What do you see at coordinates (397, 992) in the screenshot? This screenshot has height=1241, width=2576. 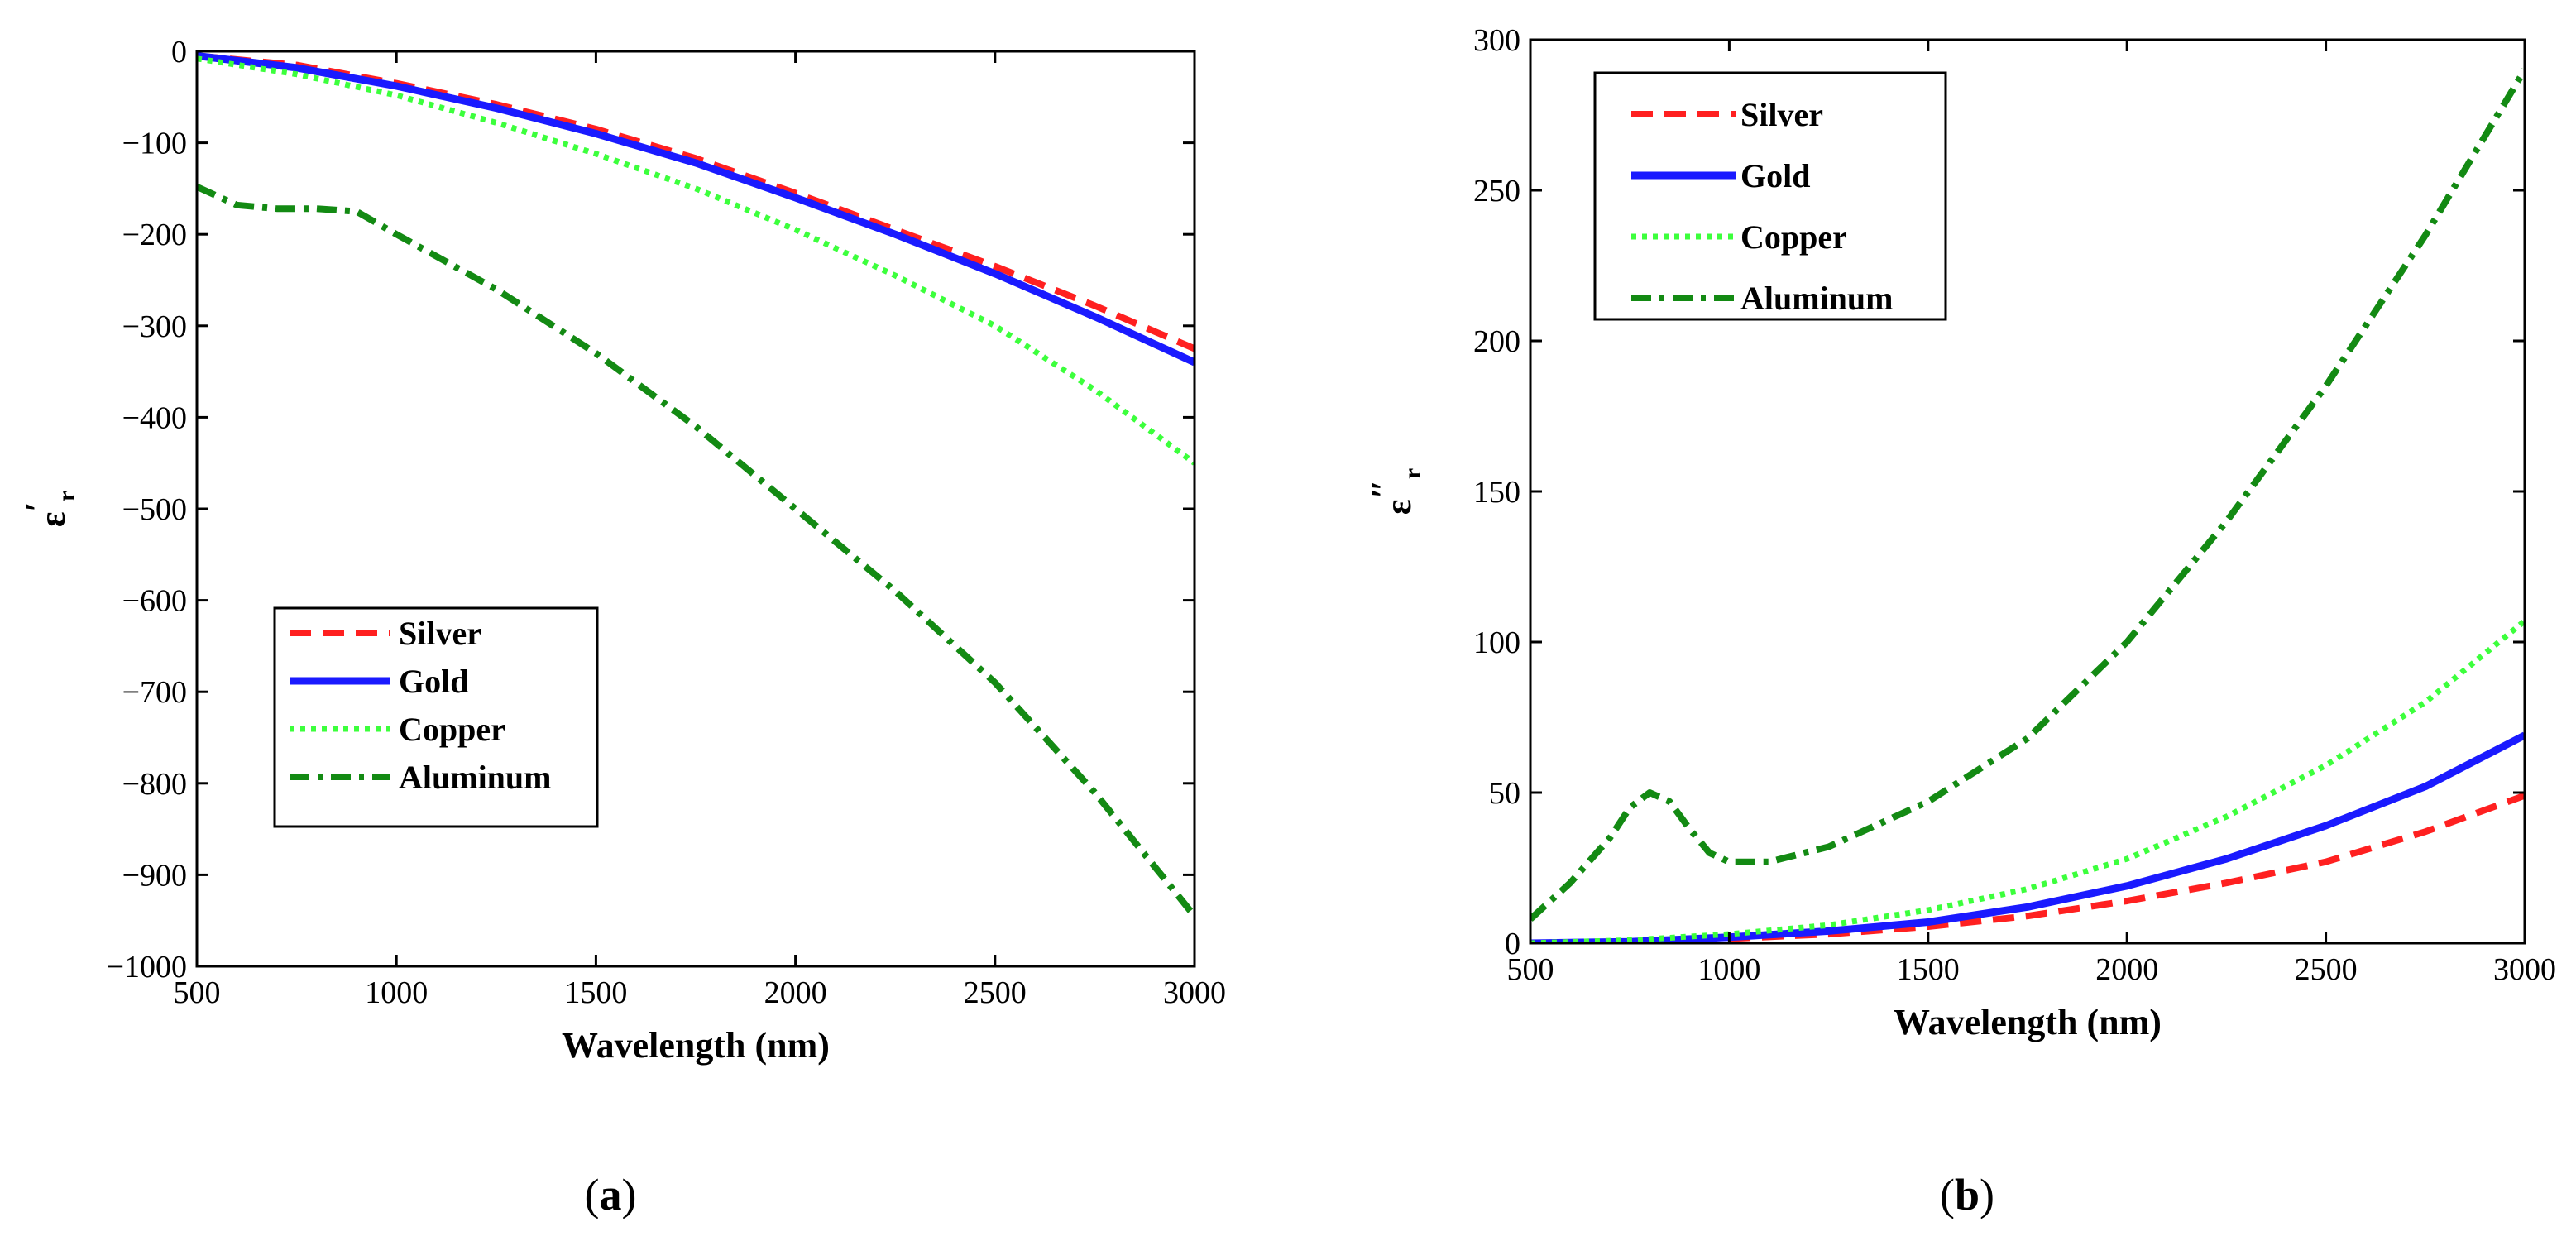 I see `x-tick-label-a: 1000` at bounding box center [397, 992].